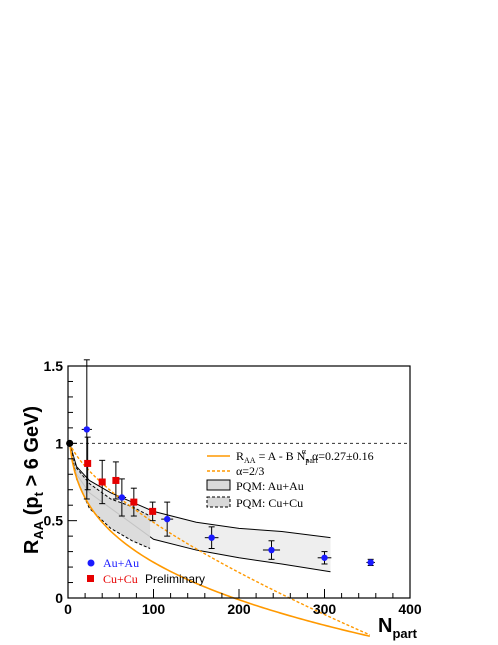 Image resolution: width=498 pixels, height=645 pixels. What do you see at coordinates (154, 609) in the screenshot?
I see `x-tick-label: 100` at bounding box center [154, 609].